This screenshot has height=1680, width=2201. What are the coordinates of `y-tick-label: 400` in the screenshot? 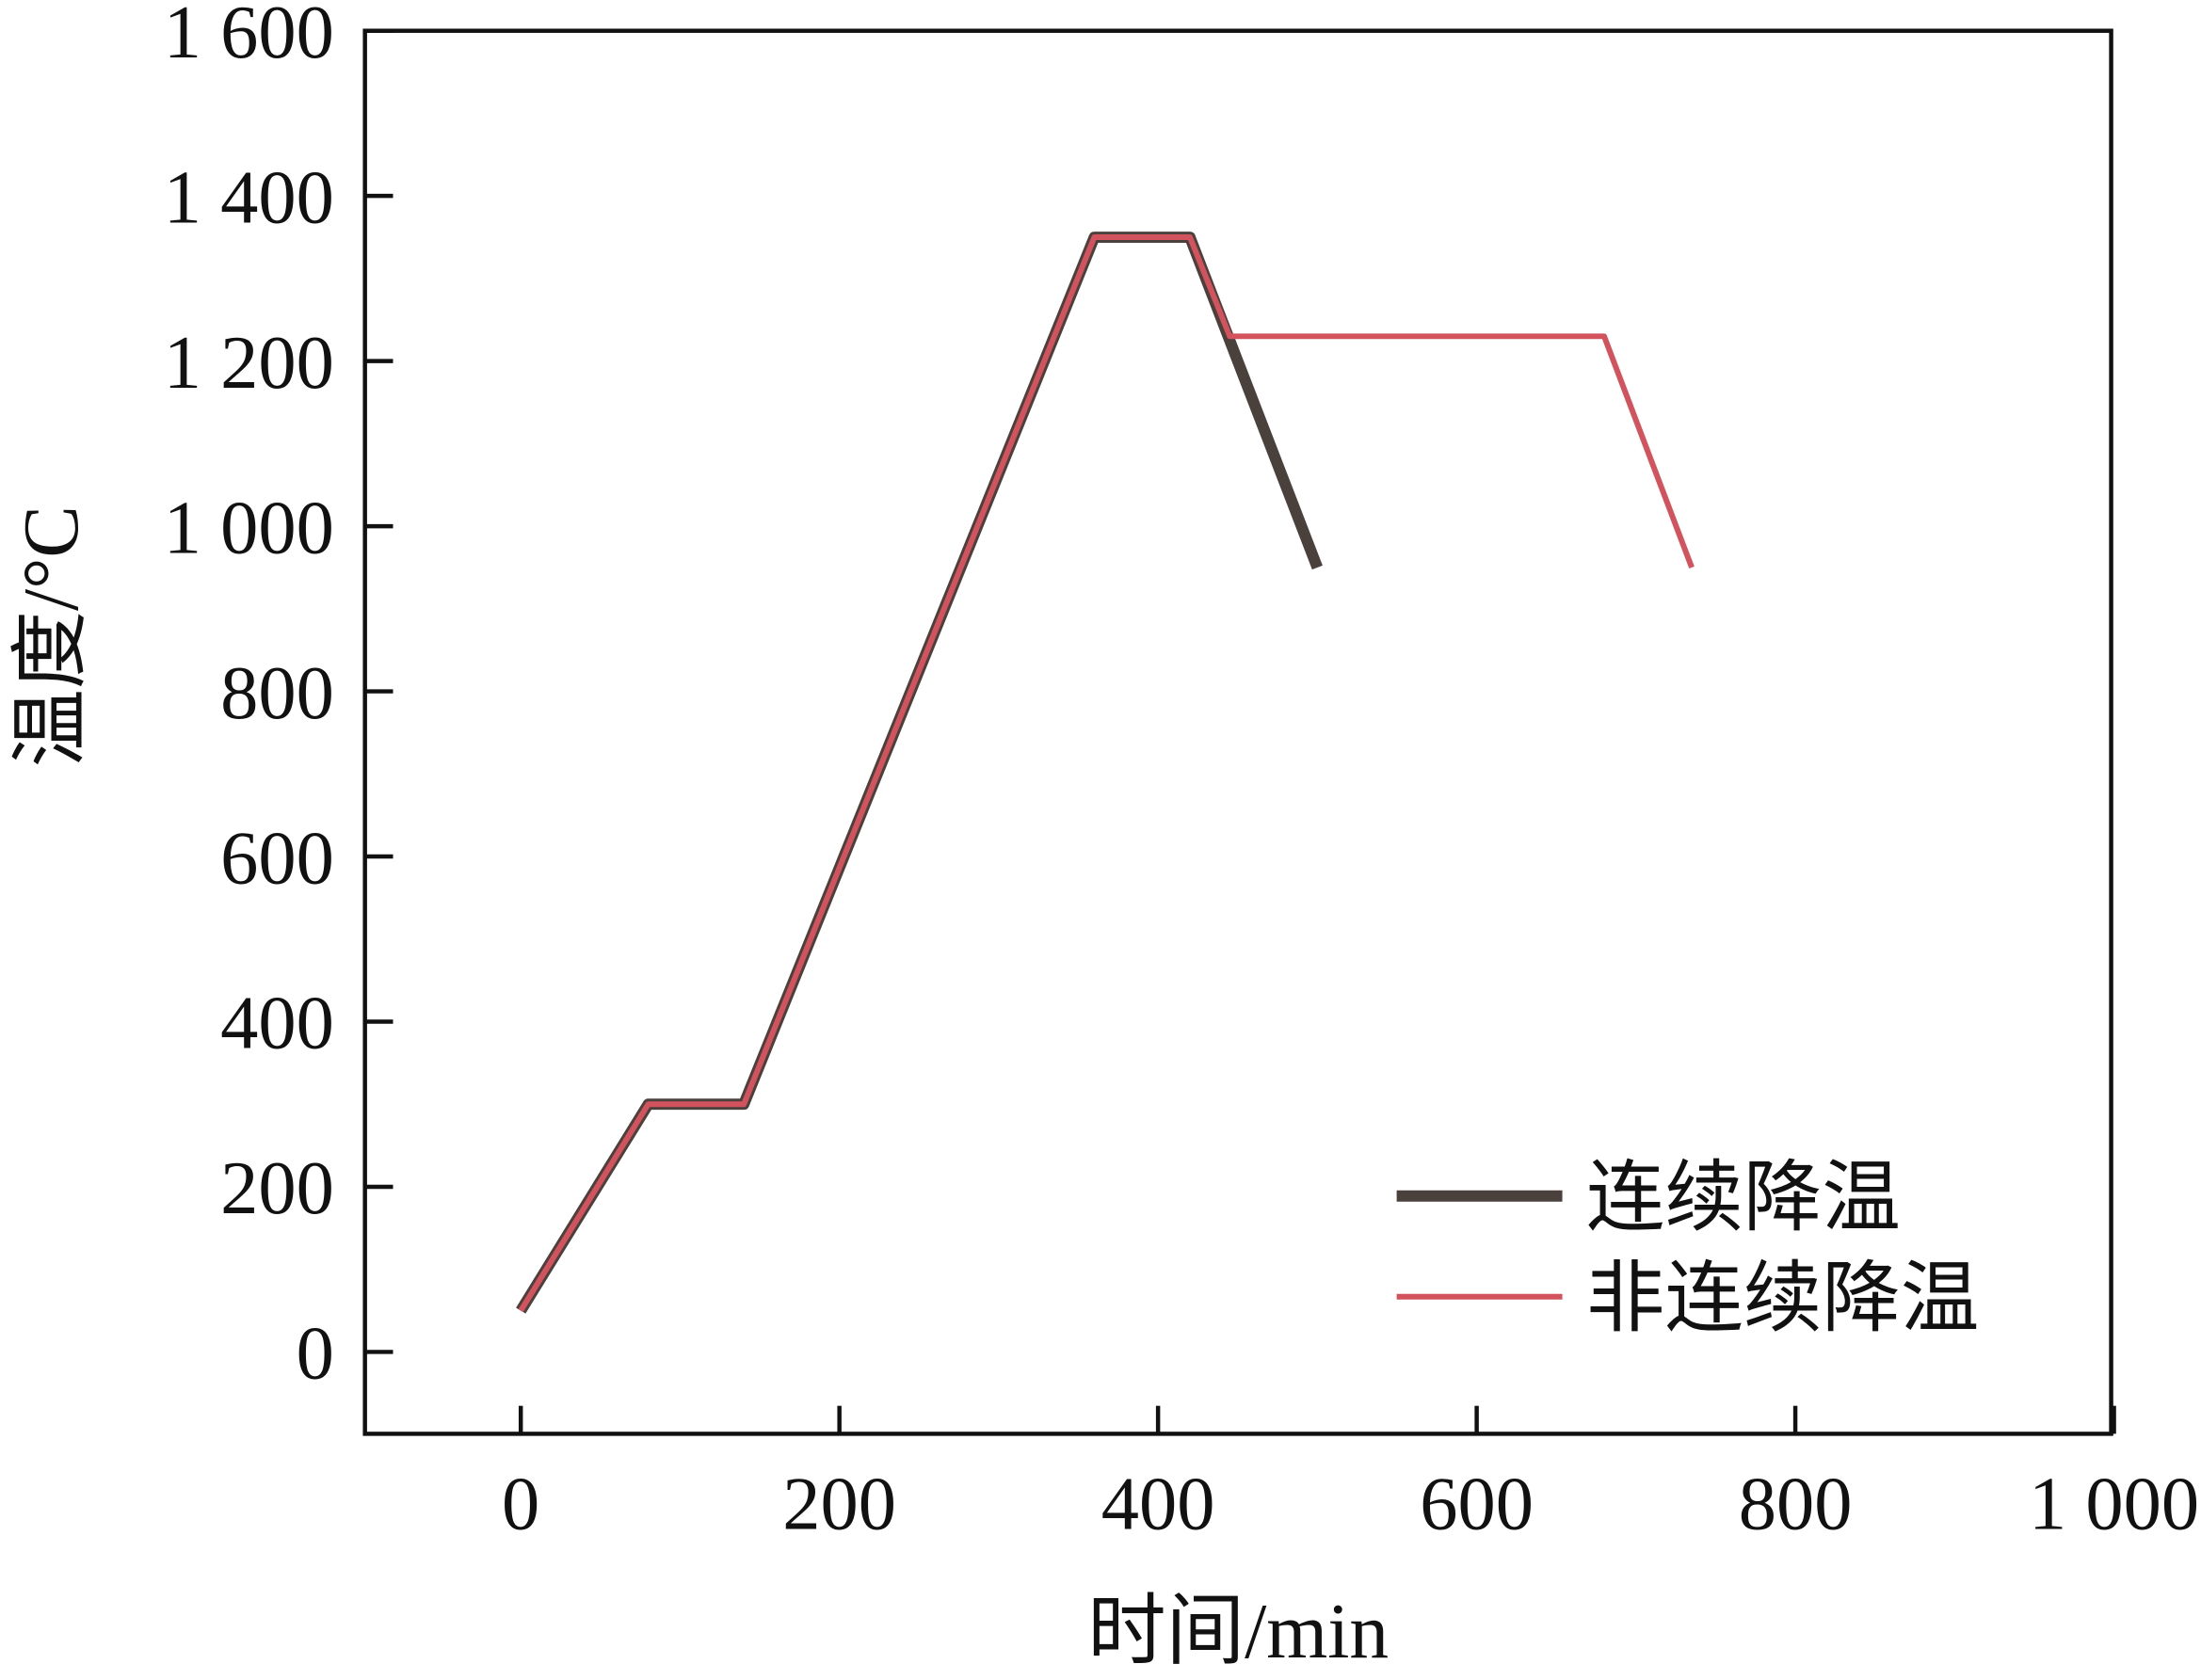 It's located at (277, 1023).